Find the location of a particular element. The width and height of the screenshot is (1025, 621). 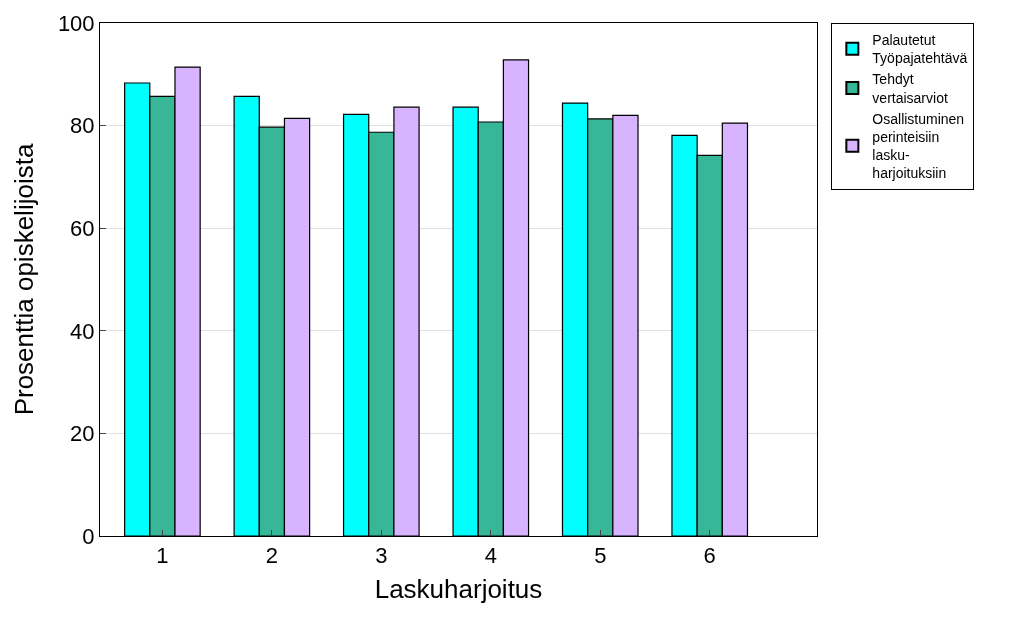

legend-label: Osallistuminen perinteisiin lasku- harjoituksiin is located at coordinates (918, 146).